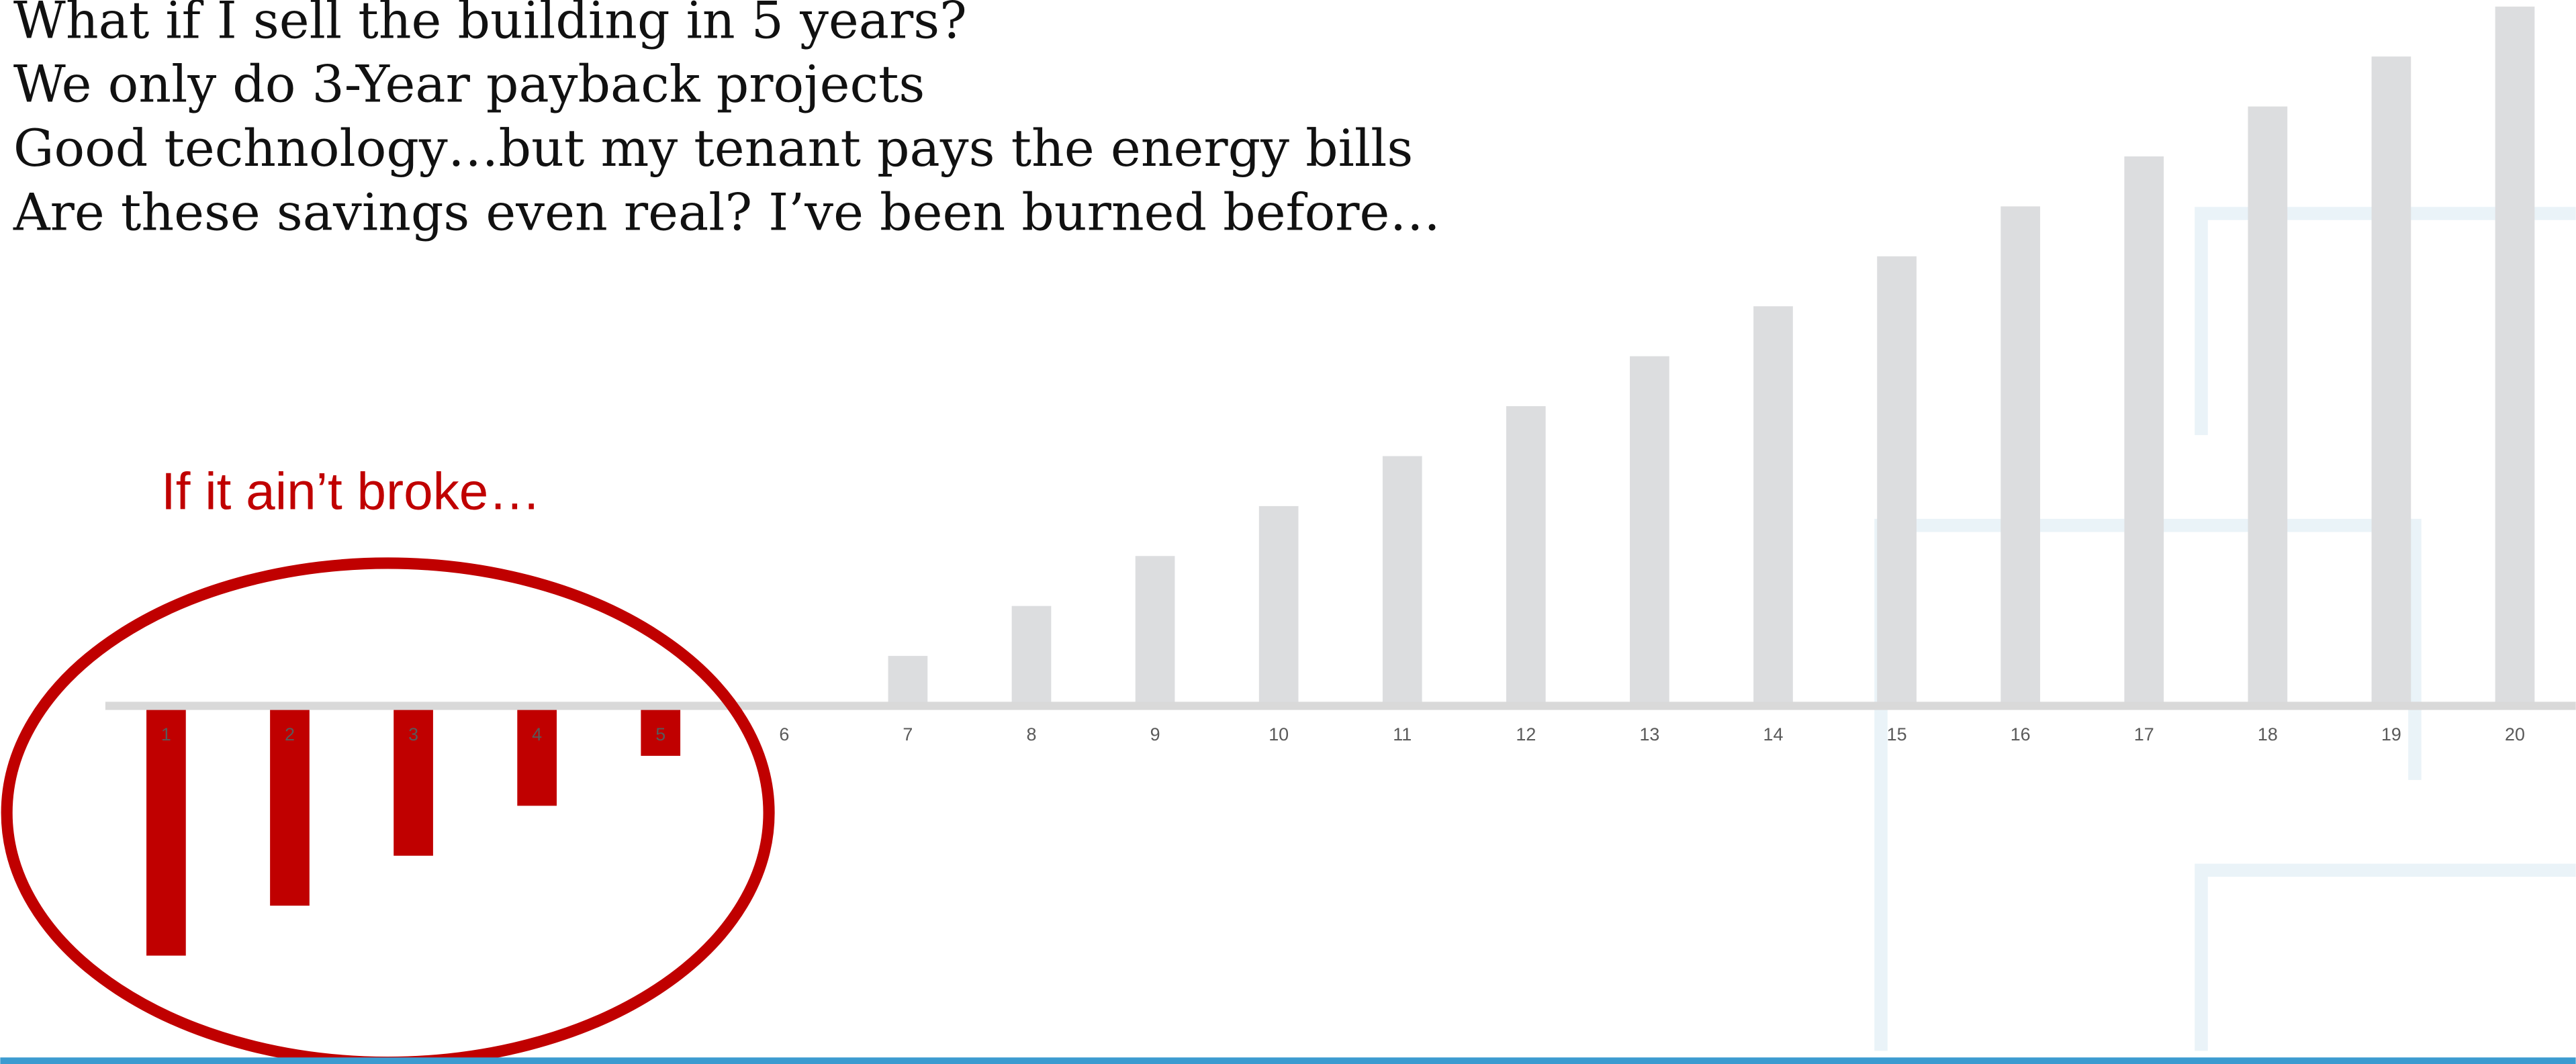  What do you see at coordinates (1526, 734) in the screenshot?
I see `x-tick-label: 12` at bounding box center [1526, 734].